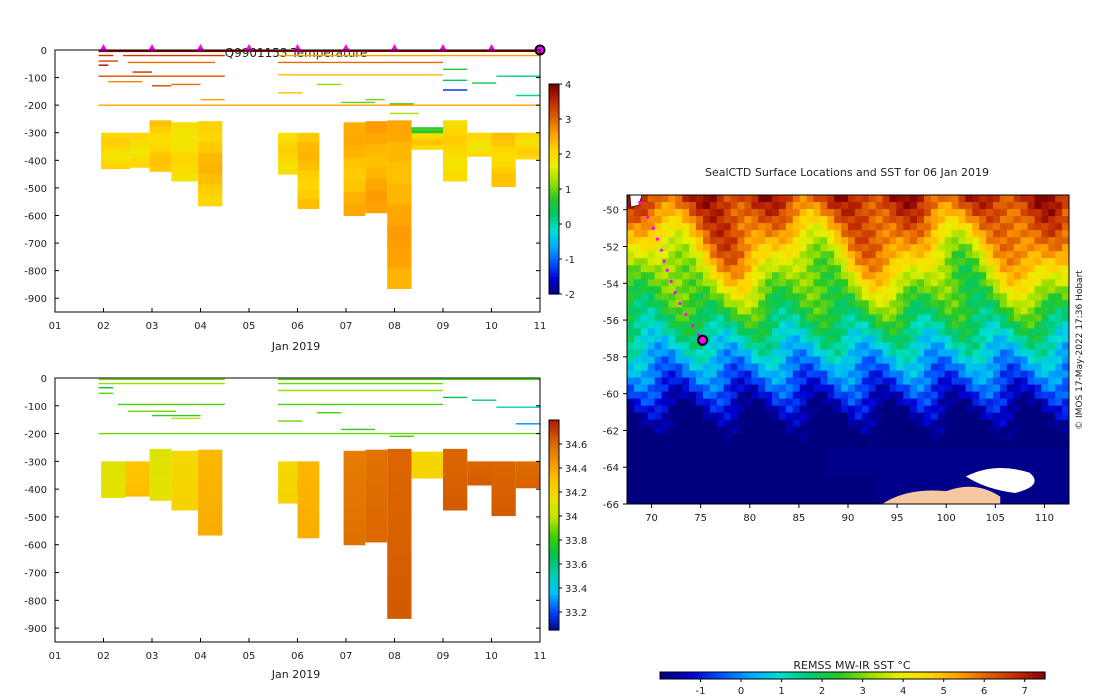  Describe the element at coordinates (394, 47) in the screenshot. I see `surface-marker` at that location.